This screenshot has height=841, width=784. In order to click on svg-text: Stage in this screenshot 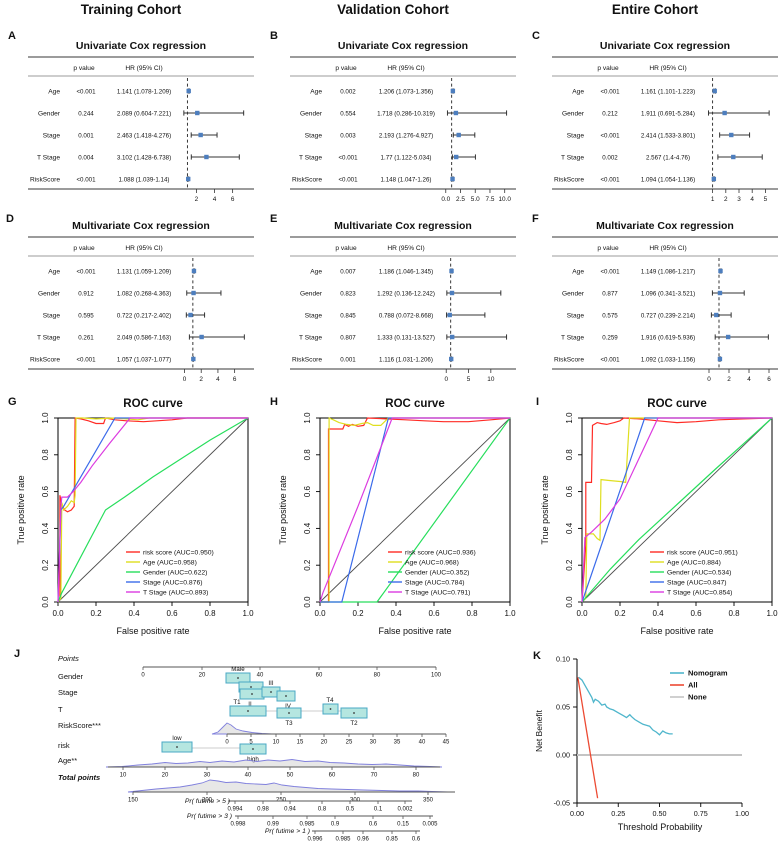, I will do `click(314, 315)`.